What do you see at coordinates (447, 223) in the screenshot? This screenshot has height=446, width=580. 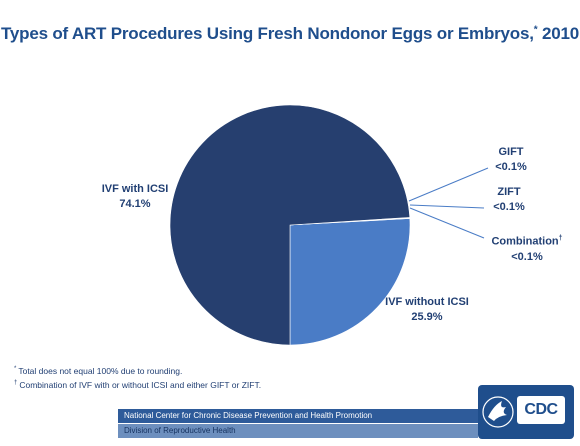 I see `leader-line-combination` at bounding box center [447, 223].